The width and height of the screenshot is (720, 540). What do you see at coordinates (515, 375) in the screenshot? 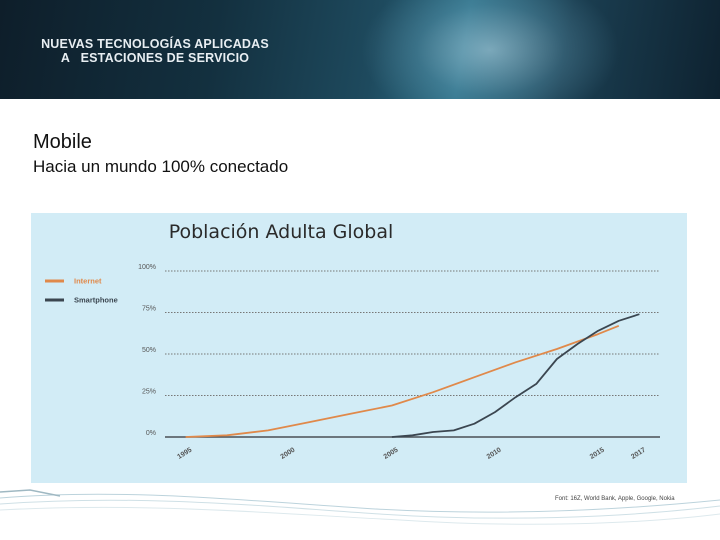
I see `series-line-smartphone` at bounding box center [515, 375].